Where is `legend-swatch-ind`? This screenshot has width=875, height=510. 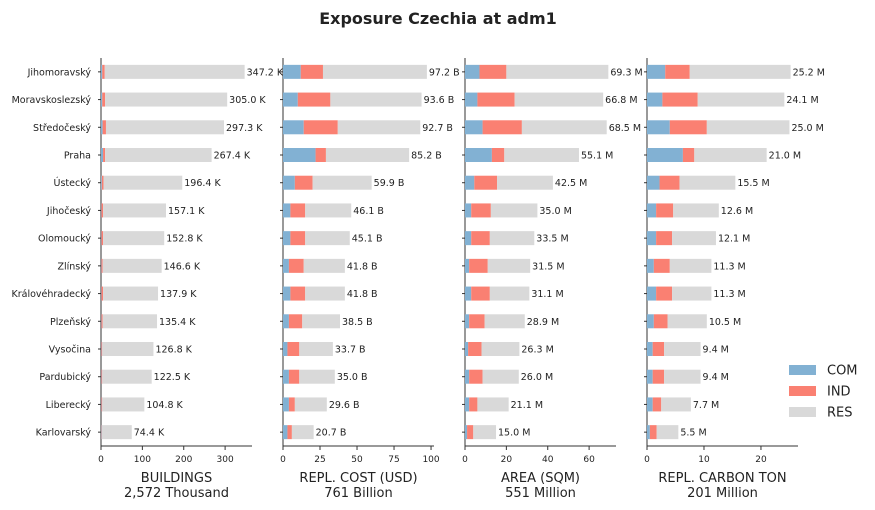 legend-swatch-ind is located at coordinates (802, 391).